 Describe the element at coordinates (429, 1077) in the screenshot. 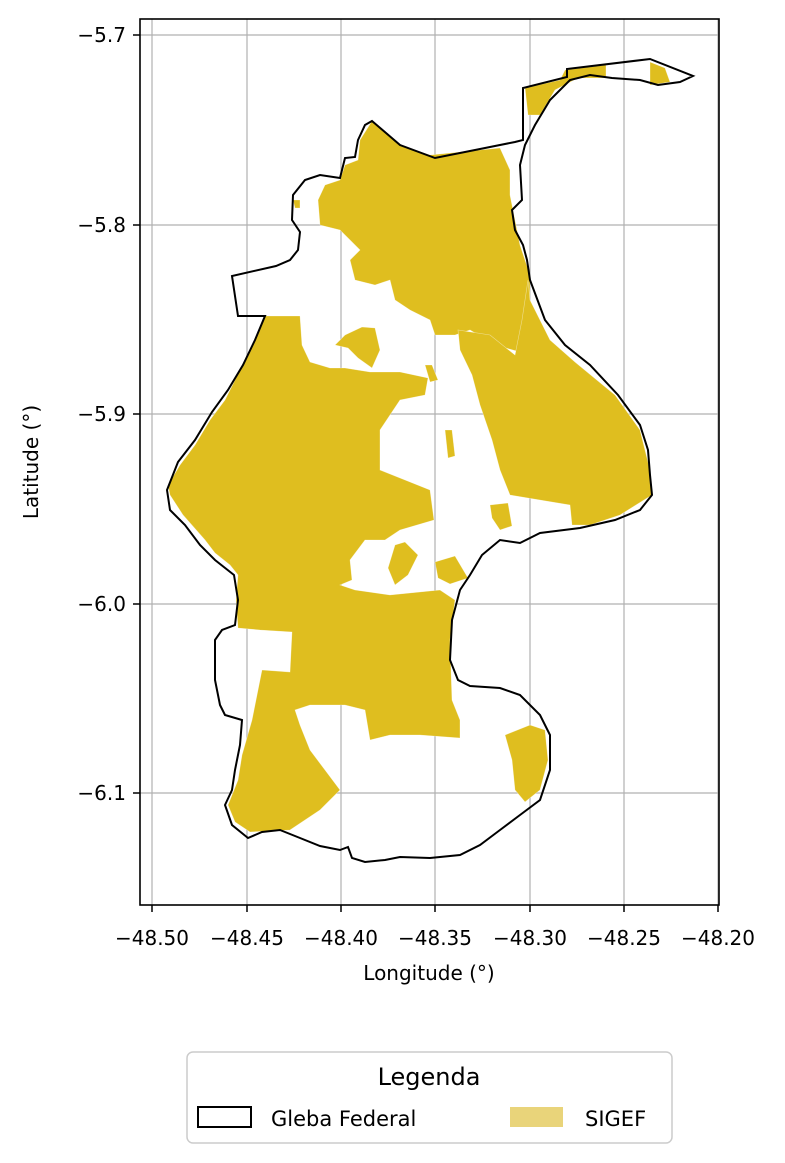

I see `legend-title: Legenda` at that location.